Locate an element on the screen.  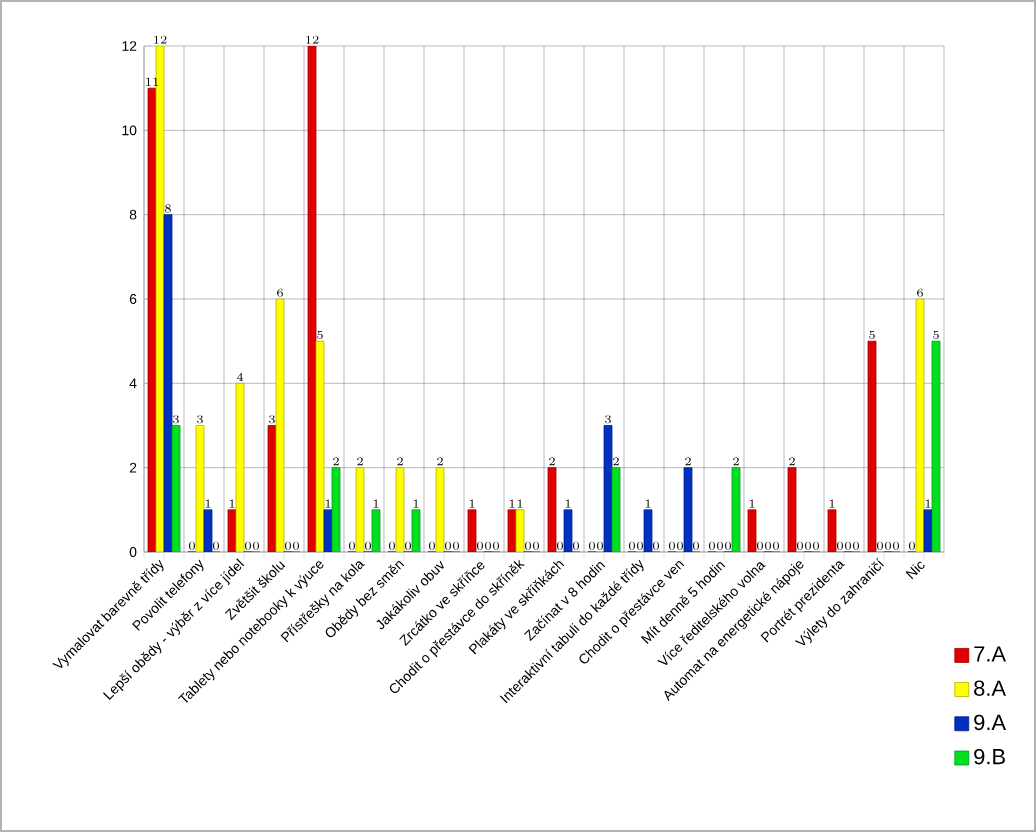
legend-label: 9.B is located at coordinates (989, 756).